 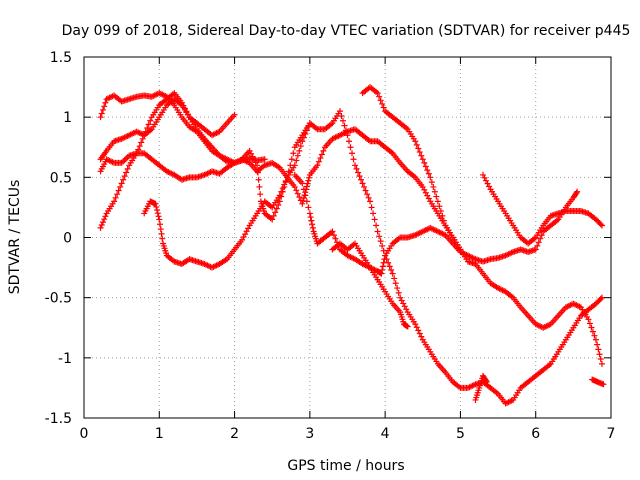 I want to click on x-tick-label: 4, so click(x=385, y=434).